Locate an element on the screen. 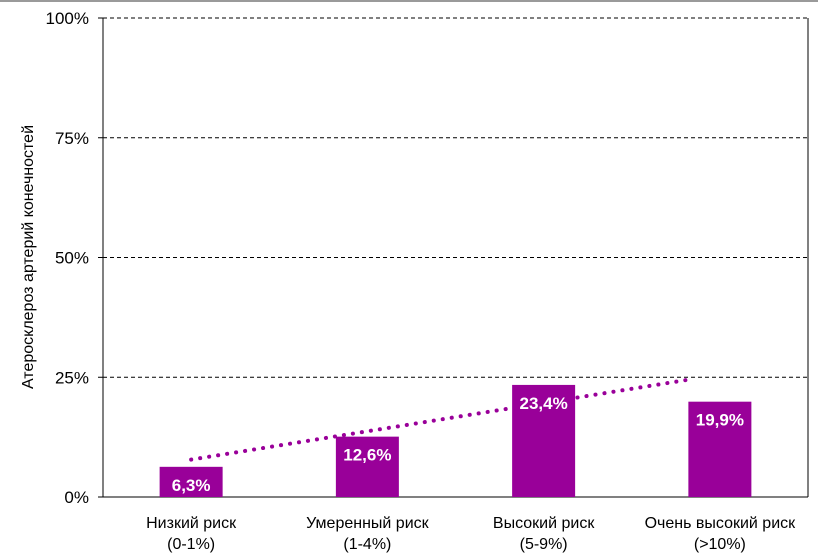 This screenshot has height=558, width=818. bars is located at coordinates (455, 440).